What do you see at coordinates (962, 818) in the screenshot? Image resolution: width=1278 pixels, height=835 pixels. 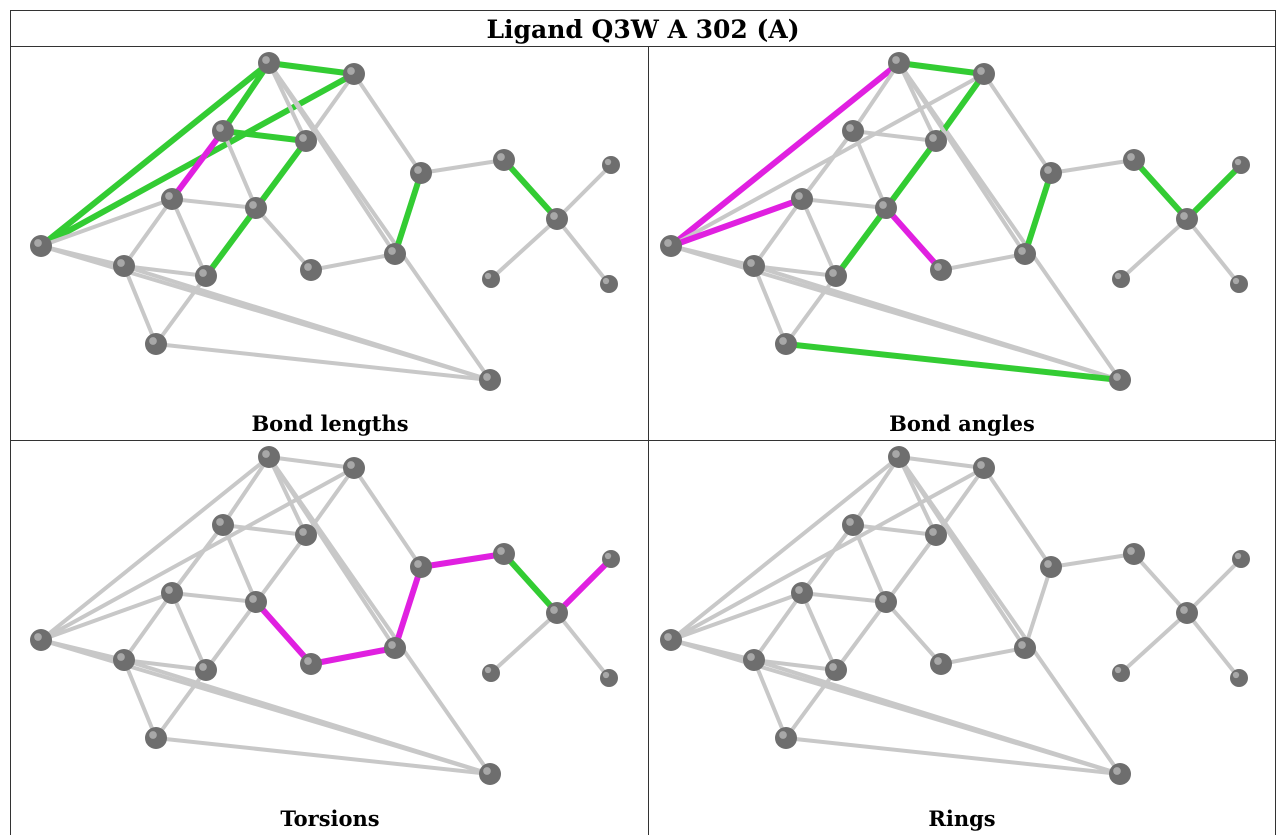 I see `caption-rings: Rings` at bounding box center [962, 818].